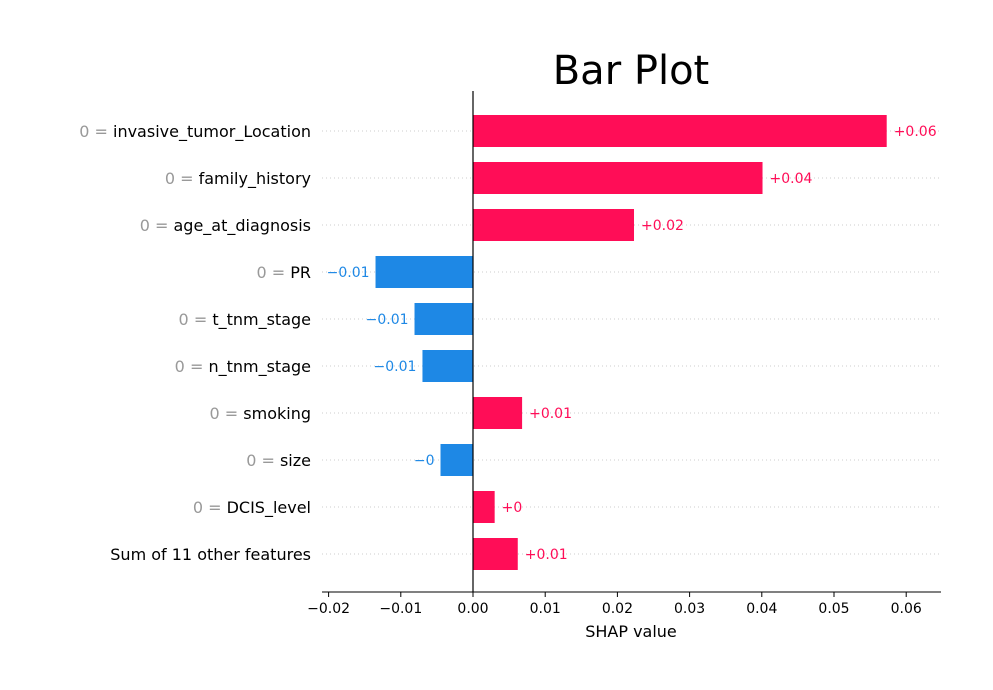 The width and height of the screenshot is (993, 690). Describe the element at coordinates (424, 461) in the screenshot. I see `bar-value-label: −0` at that location.